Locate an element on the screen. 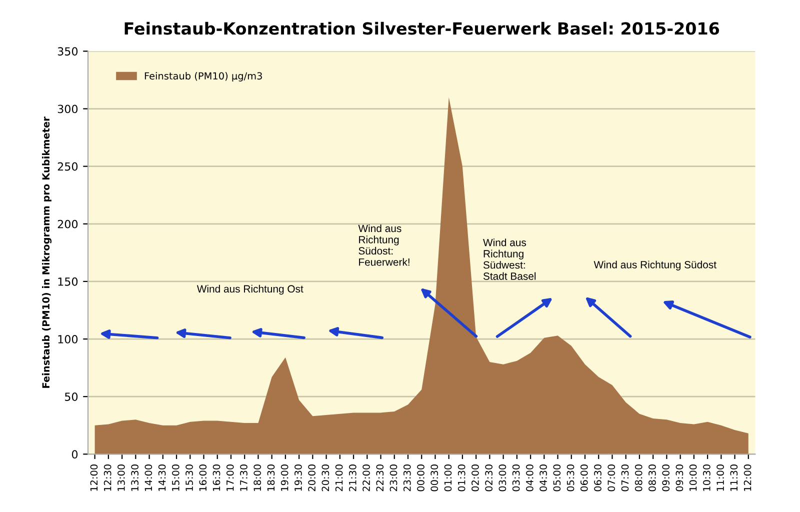  x-tick-label: 17:30 is located at coordinates (244, 477).